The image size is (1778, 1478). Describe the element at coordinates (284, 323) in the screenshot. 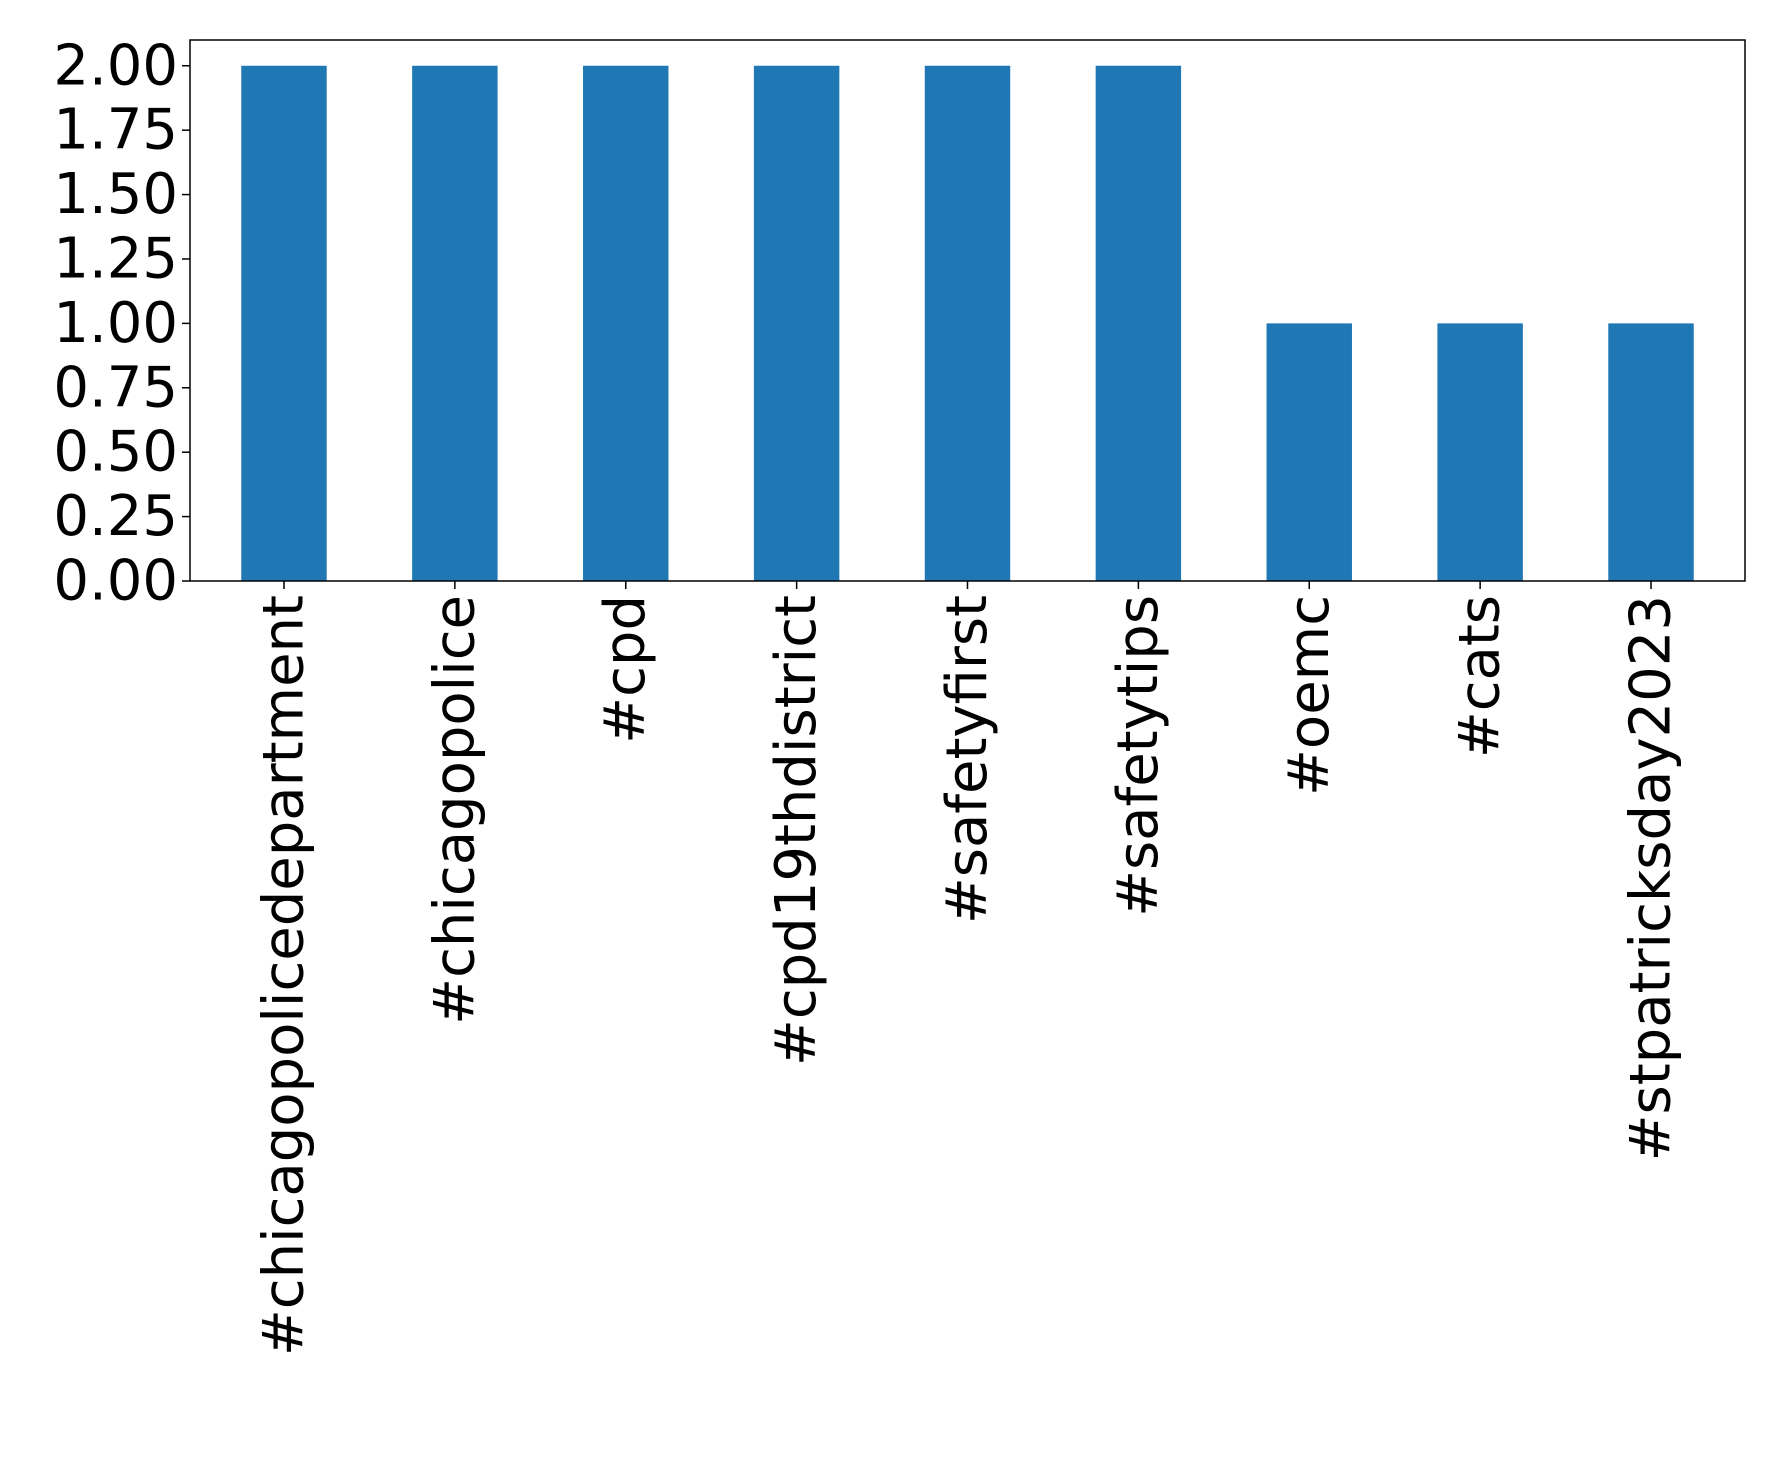

I see `bar-chicagopolicedepartment` at that location.